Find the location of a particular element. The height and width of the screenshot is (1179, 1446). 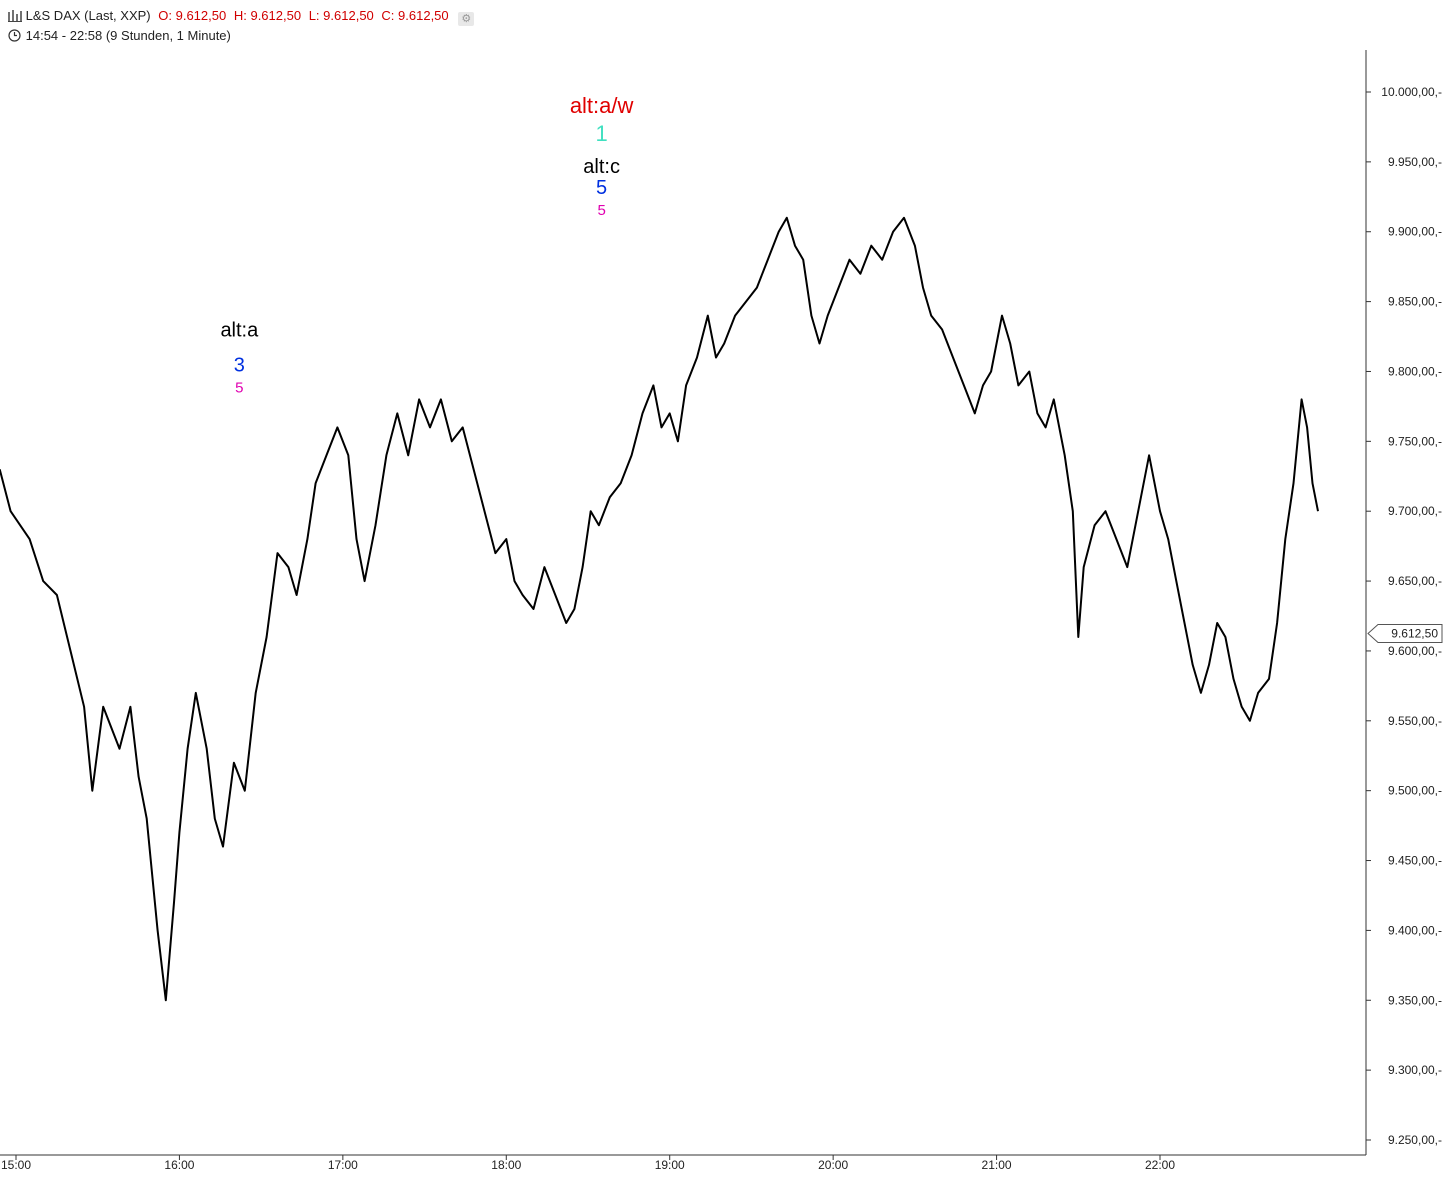

x-tick-label: 19:00 is located at coordinates (670, 1165).